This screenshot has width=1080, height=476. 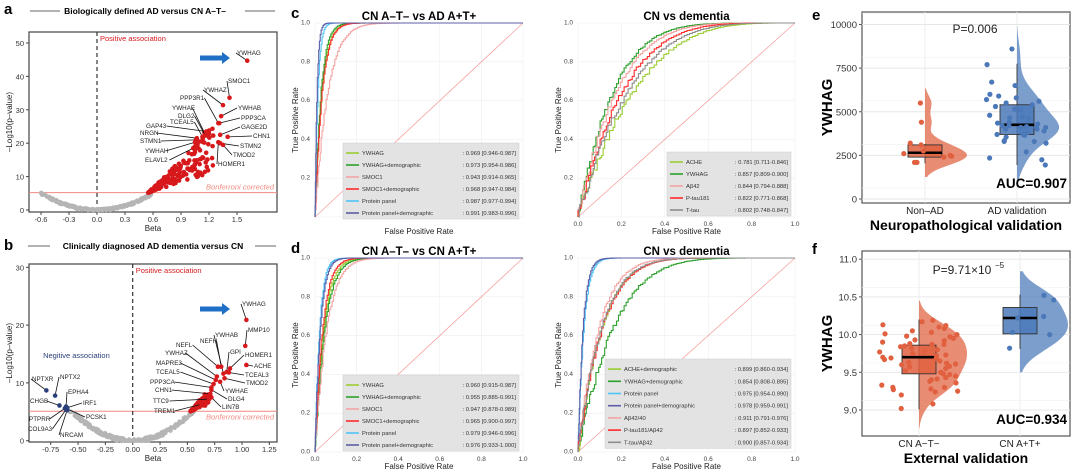 What do you see at coordinates (125, 219) in the screenshot?
I see `x-tick-label: 0.3` at bounding box center [125, 219].